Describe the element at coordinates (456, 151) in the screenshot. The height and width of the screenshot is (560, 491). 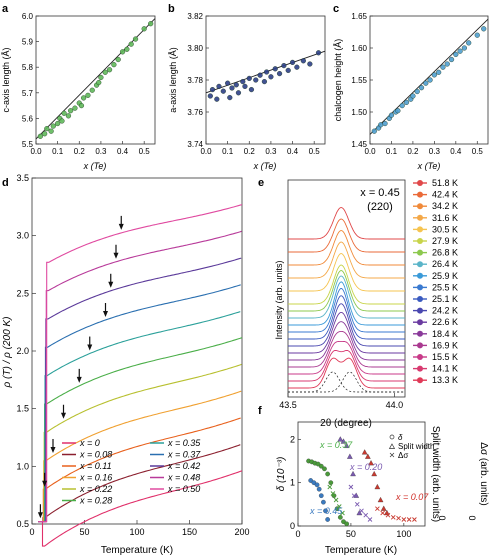
I see `panel-c-xtick-label: 0.4` at that location.